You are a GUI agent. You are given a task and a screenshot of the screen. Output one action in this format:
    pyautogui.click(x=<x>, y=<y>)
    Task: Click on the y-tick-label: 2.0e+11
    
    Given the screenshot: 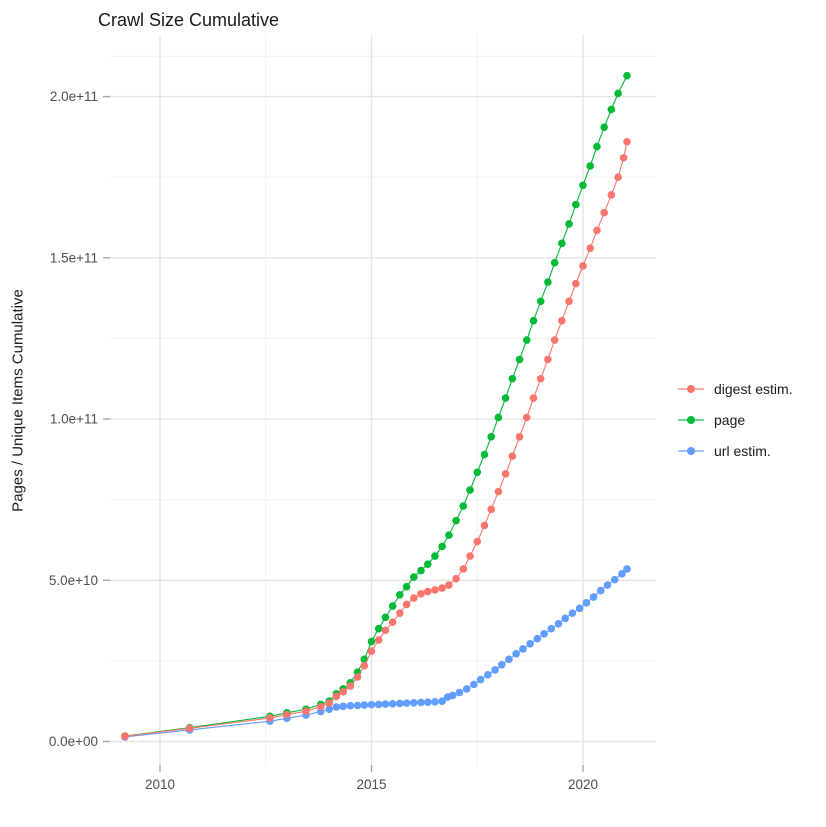 What is the action you would take?
    pyautogui.click(x=74, y=96)
    